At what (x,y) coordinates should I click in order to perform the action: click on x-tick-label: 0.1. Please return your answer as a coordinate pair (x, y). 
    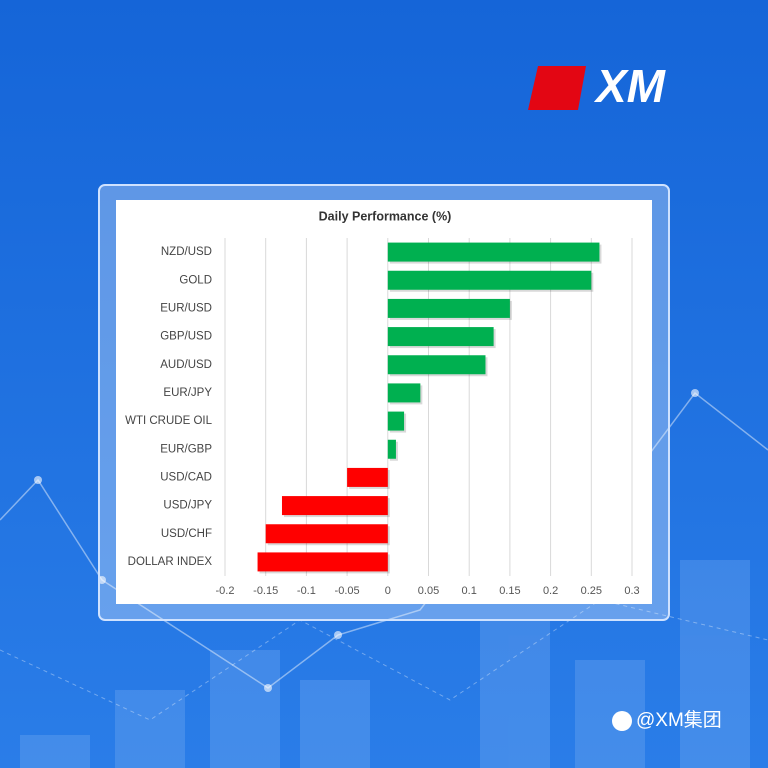
    Looking at the image, I should click on (469, 591).